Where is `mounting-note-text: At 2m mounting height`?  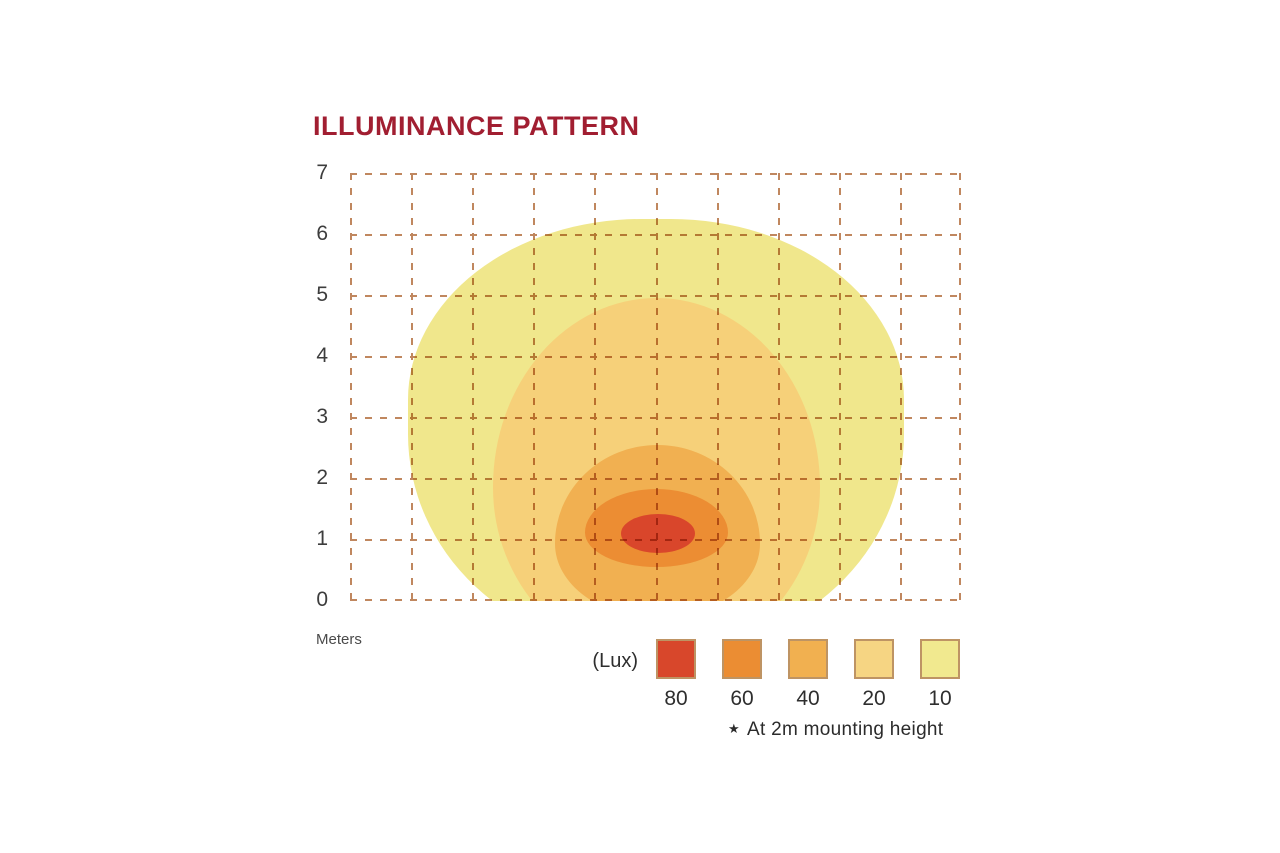 mounting-note-text: At 2m mounting height is located at coordinates (845, 729).